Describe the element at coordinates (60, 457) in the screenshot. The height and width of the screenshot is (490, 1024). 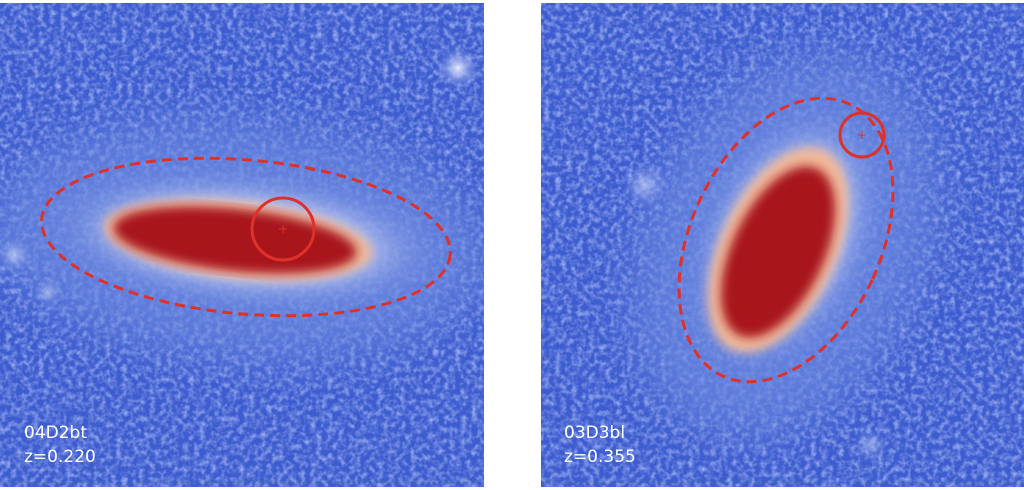
I see `redshift: z=0.220` at that location.